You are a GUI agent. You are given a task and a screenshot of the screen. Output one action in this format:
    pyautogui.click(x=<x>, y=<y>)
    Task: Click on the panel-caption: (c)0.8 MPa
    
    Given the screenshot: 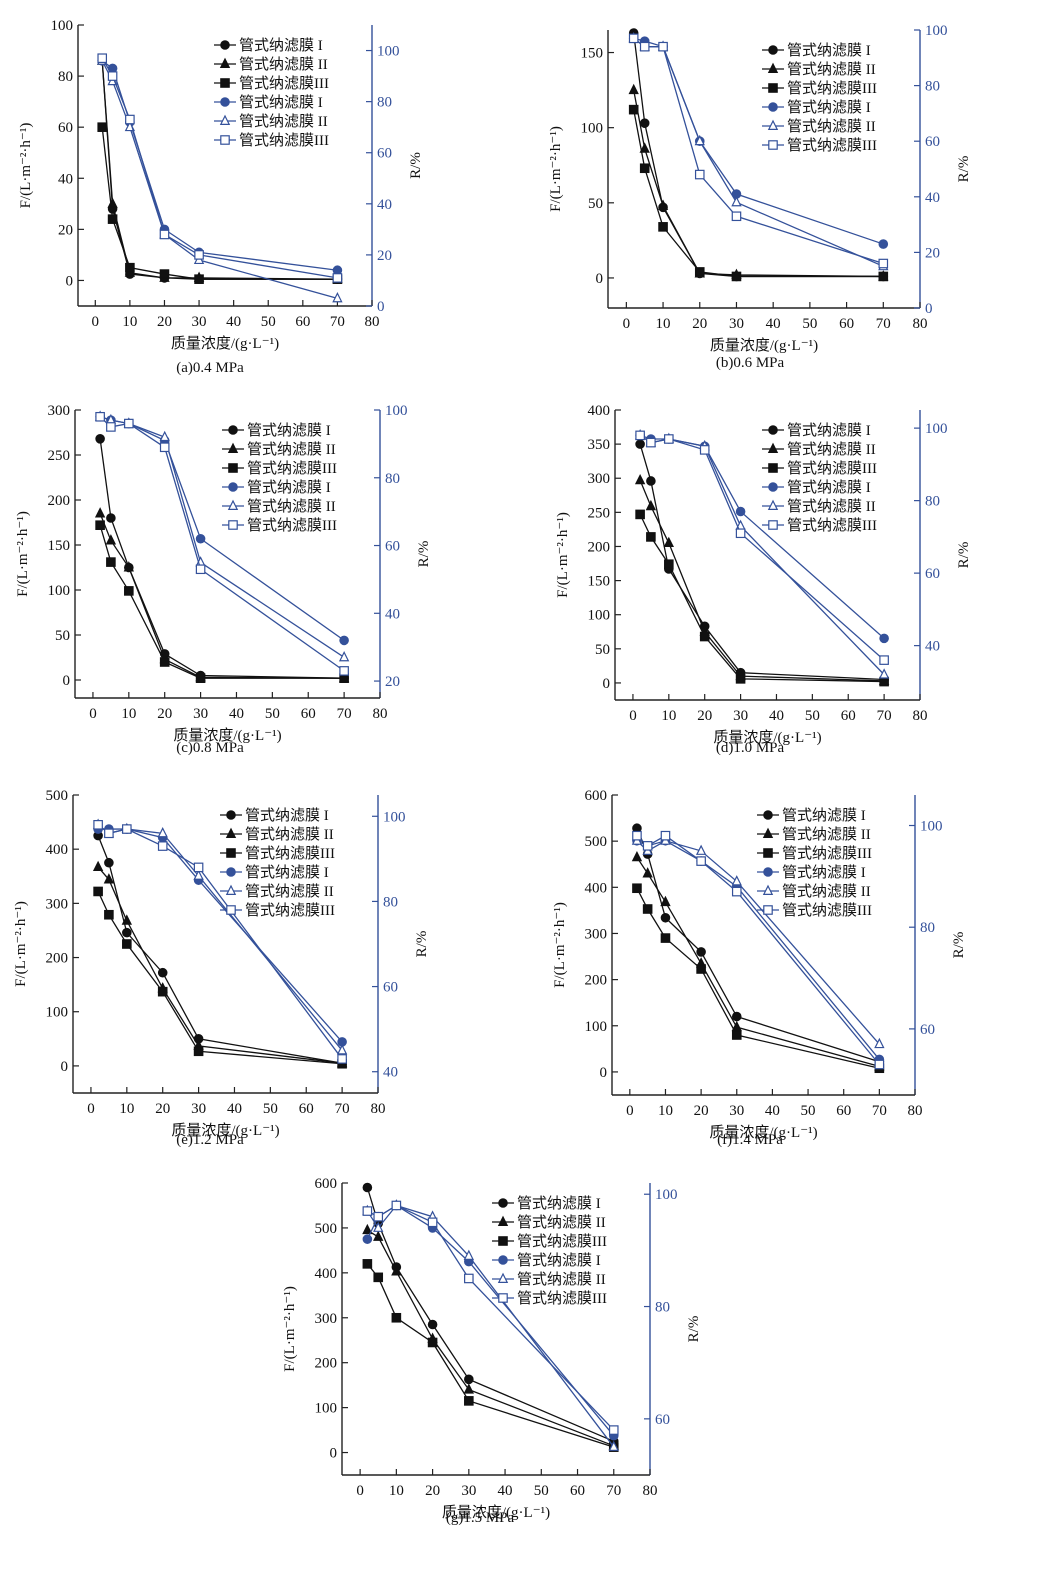 What is the action you would take?
    pyautogui.click(x=210, y=748)
    